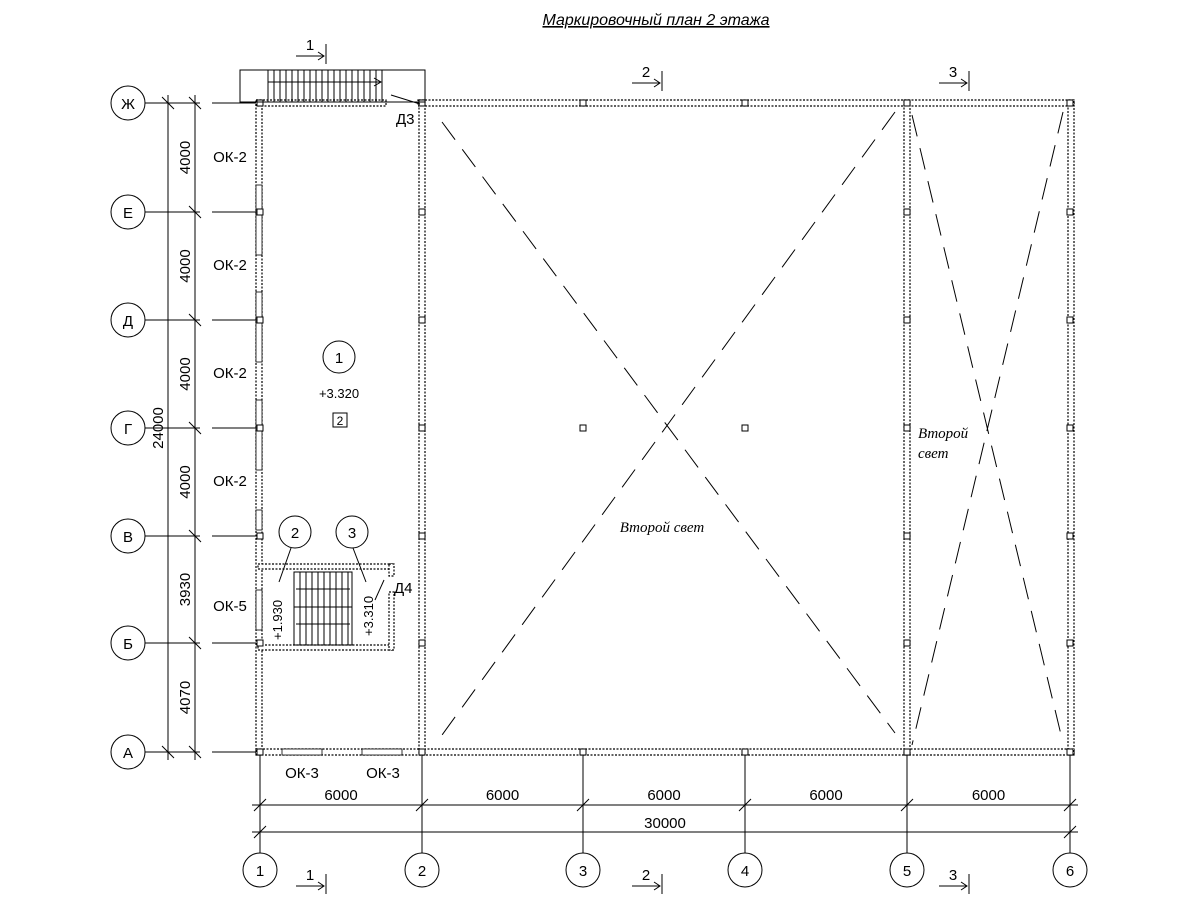  I want to click on column-axis-label: 3, so click(583, 871).